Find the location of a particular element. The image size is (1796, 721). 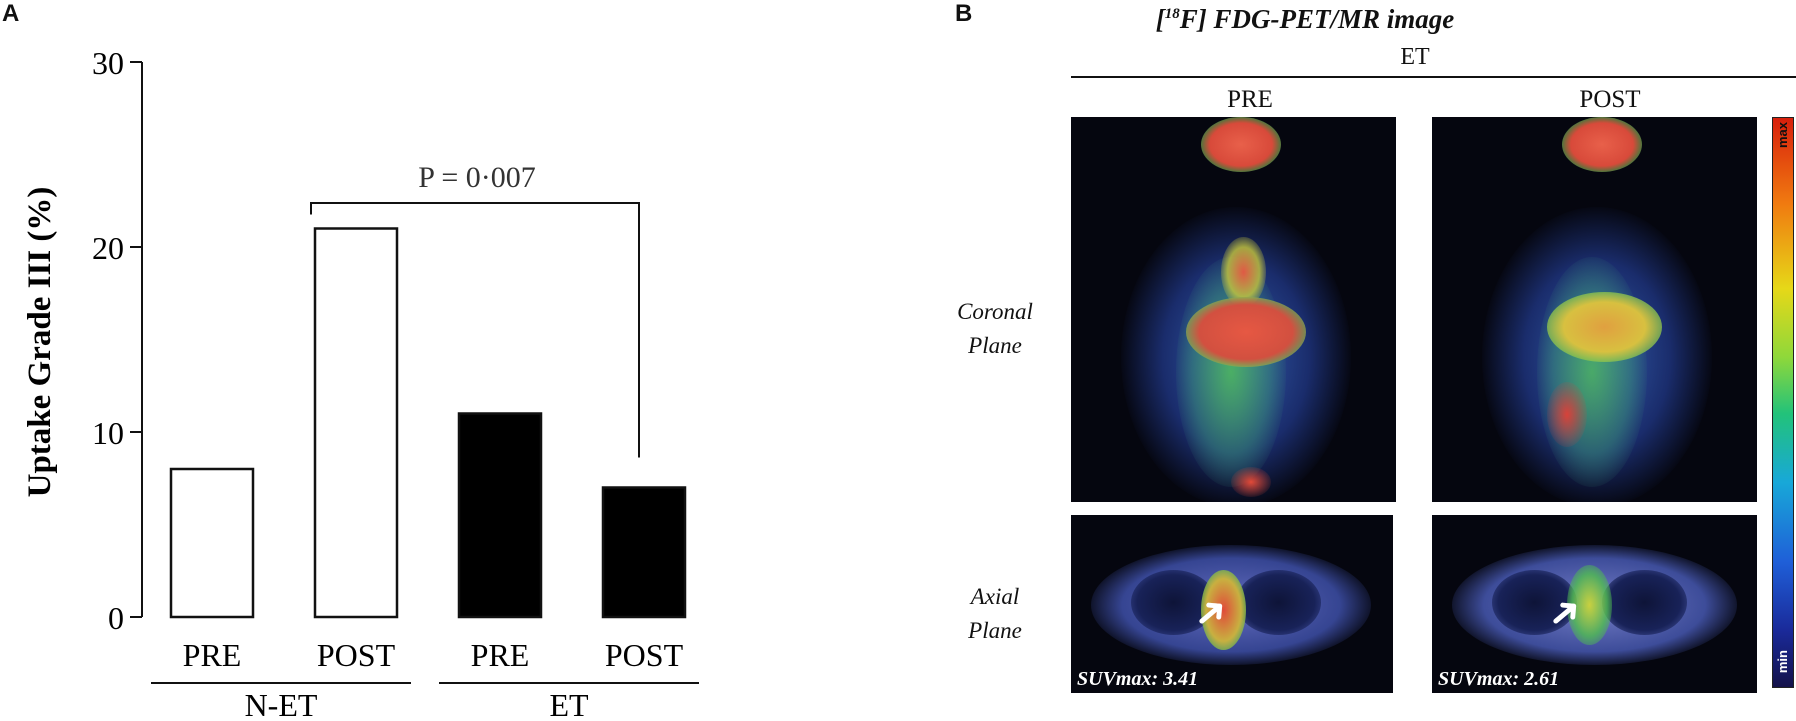

significance-annotation: P = 0·007 is located at coordinates (475, 309).